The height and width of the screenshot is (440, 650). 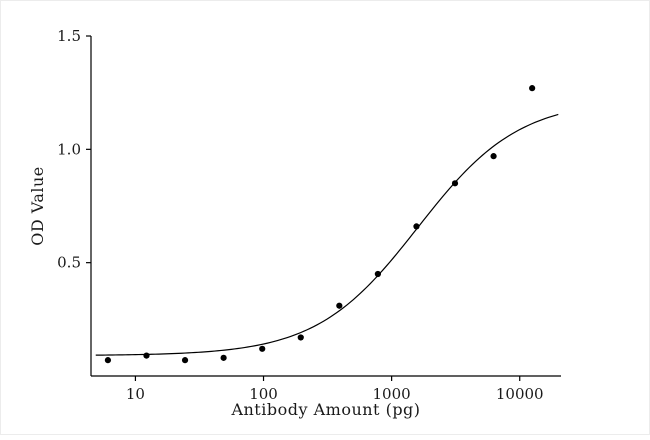 I want to click on x-tick-label: 1000, so click(x=392, y=394).